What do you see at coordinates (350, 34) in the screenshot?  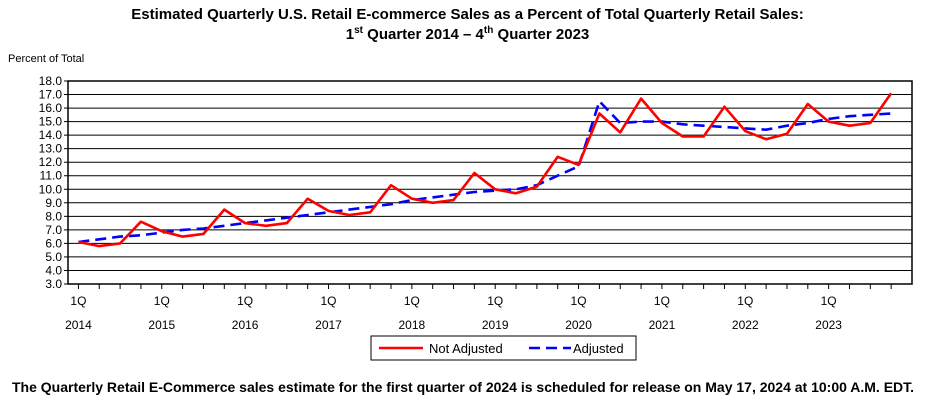 I see `title-part-1: 1` at bounding box center [350, 34].